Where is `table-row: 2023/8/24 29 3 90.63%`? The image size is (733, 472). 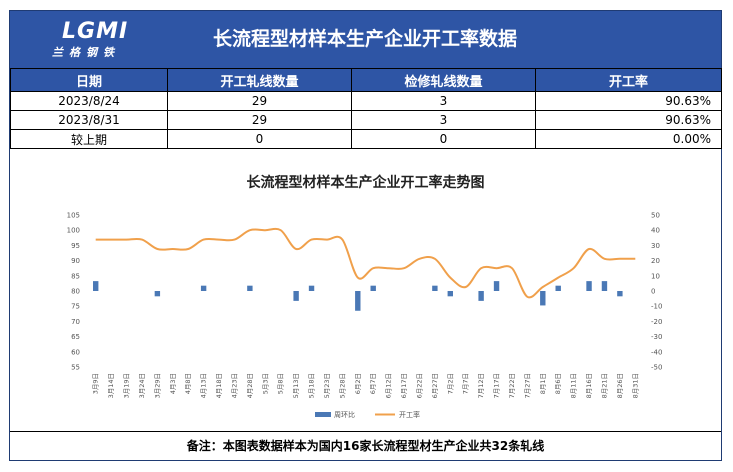 table-row: 2023/8/24 29 3 90.63% is located at coordinates (366, 101).